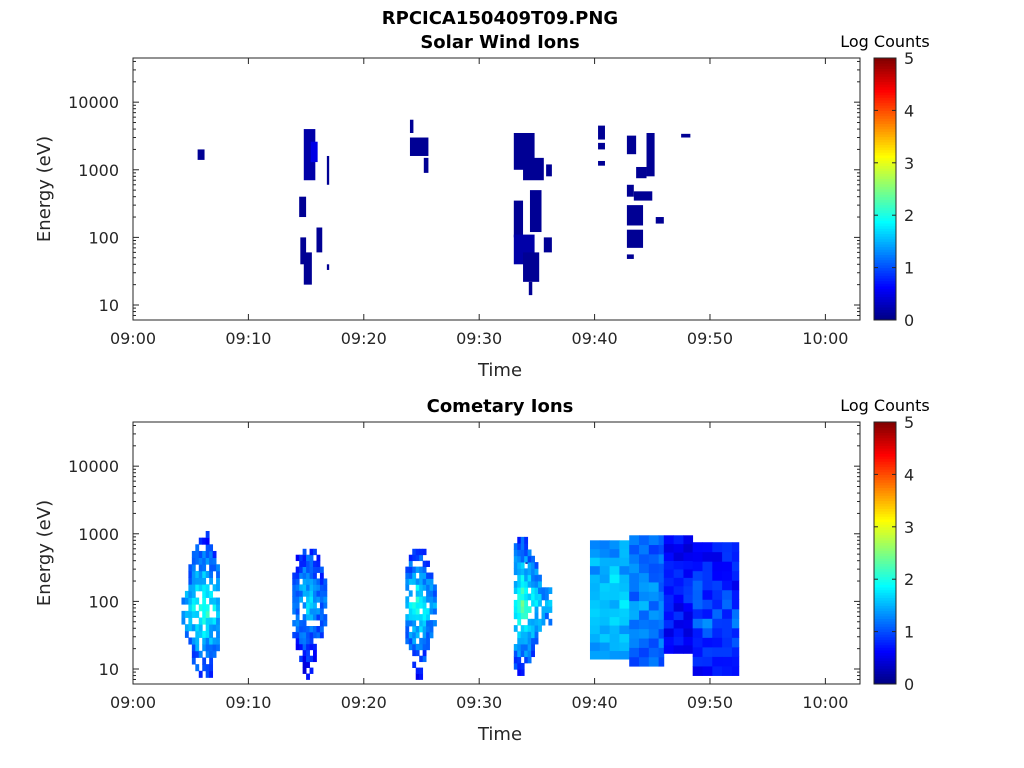  I want to click on figure-title: RPCICA150409T09.PNG, so click(500, 18).